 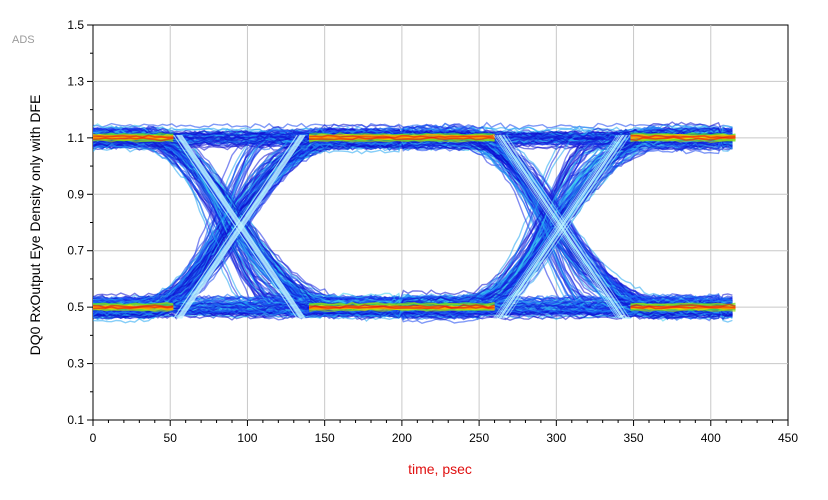 What do you see at coordinates (556, 438) in the screenshot?
I see `x-tick-label: 300` at bounding box center [556, 438].